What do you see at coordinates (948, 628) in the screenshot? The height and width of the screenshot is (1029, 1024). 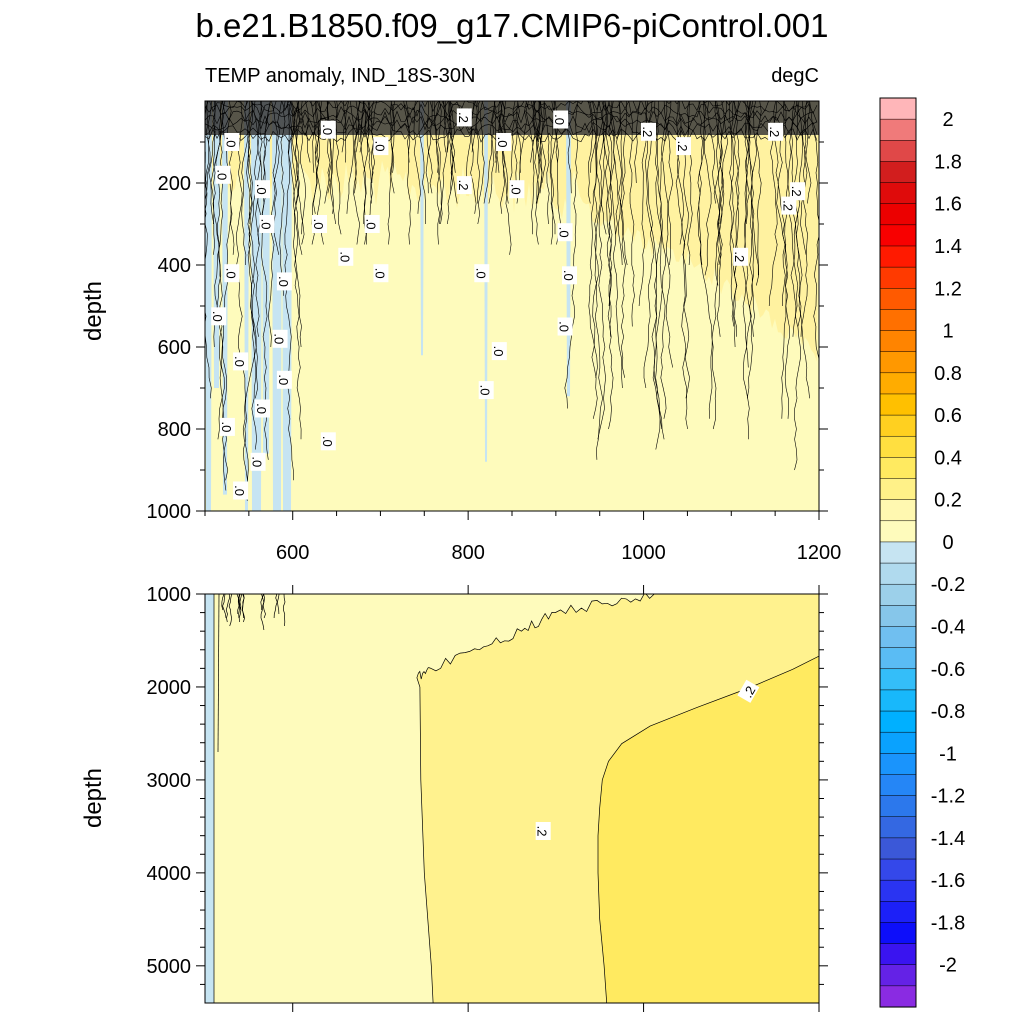 I see `colorbar-label: -0.4` at bounding box center [948, 628].